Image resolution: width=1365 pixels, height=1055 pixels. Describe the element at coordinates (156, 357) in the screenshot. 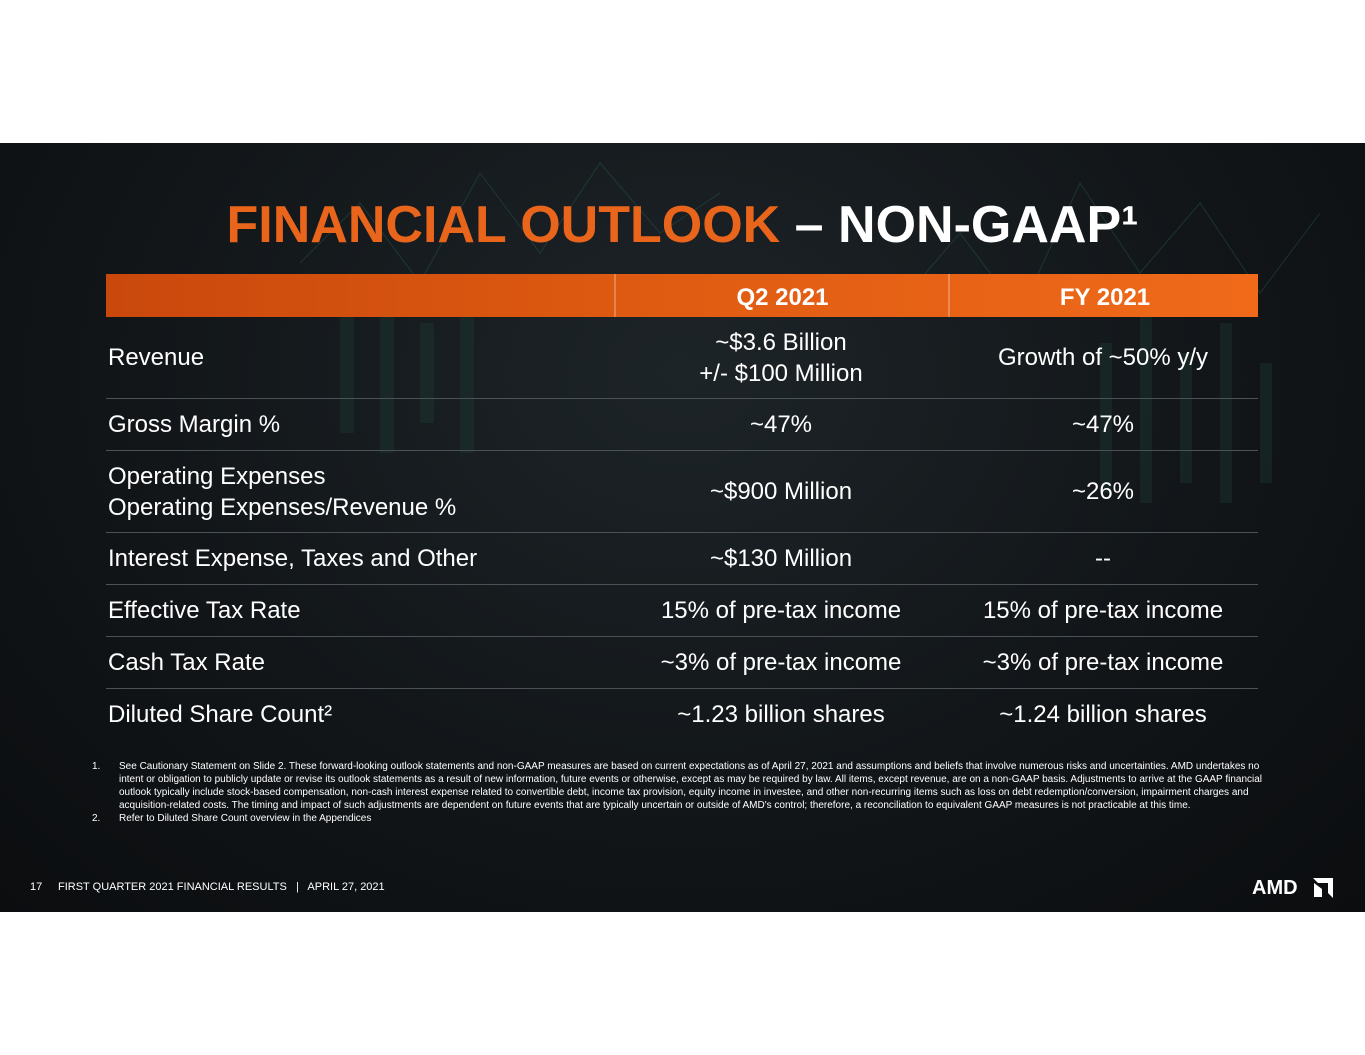

I see `row-label: Revenue` at that location.